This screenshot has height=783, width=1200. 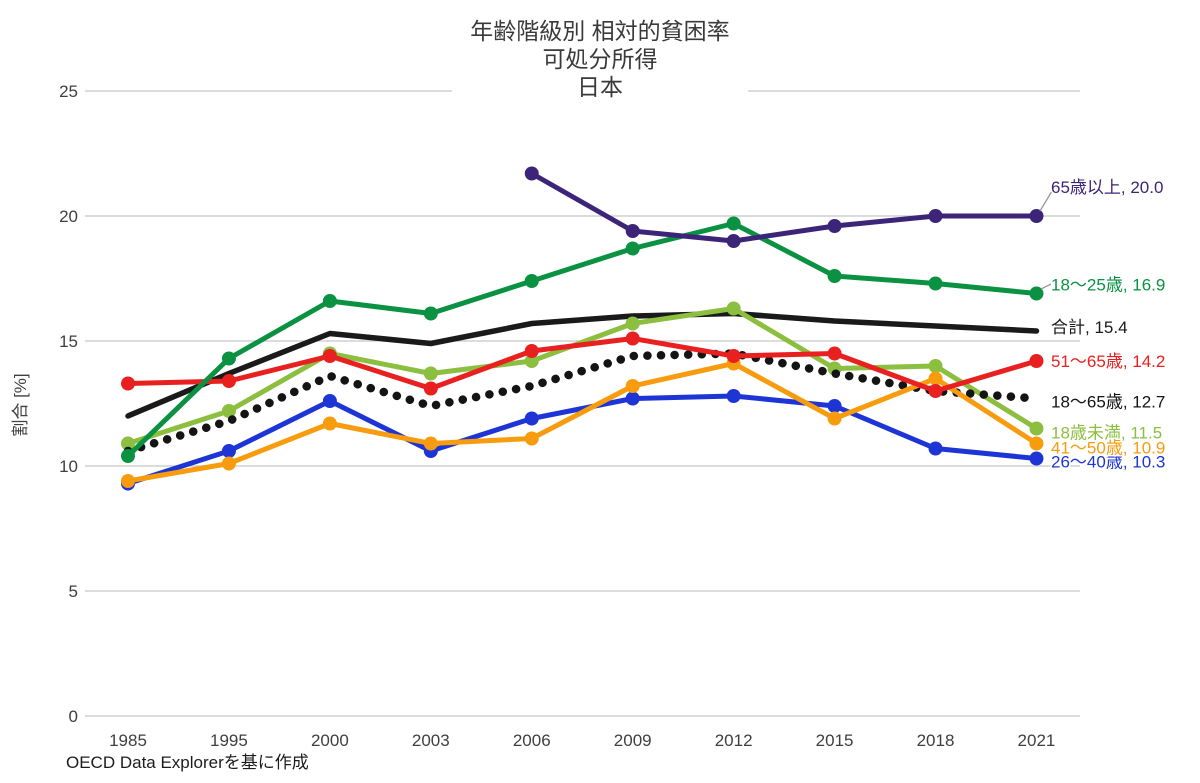 What do you see at coordinates (733, 396) in the screenshot?
I see `point-age-26-40-2012` at bounding box center [733, 396].